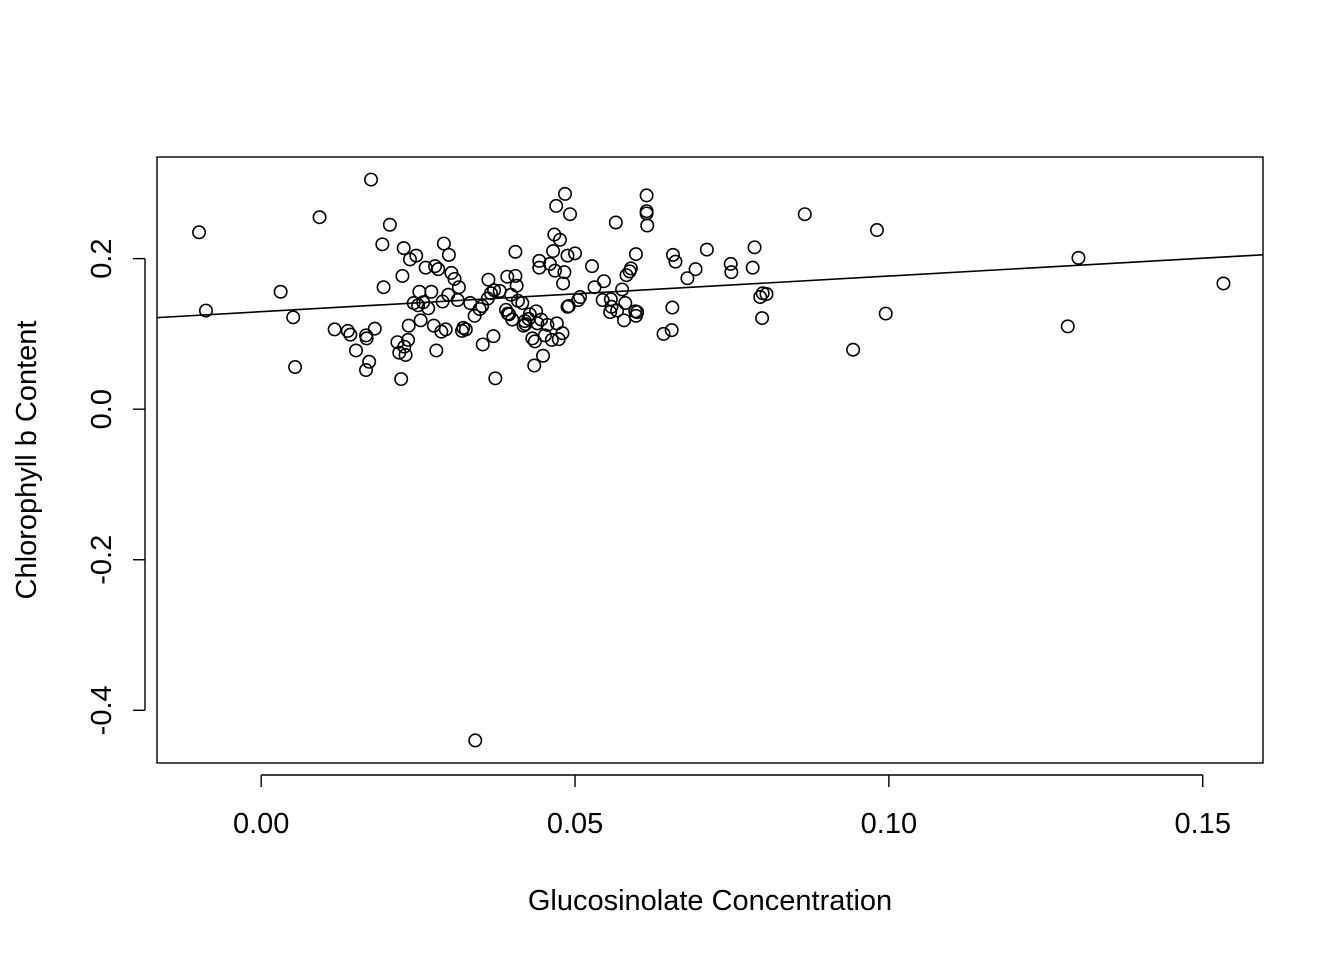 This screenshot has height=960, width=1344. Describe the element at coordinates (261, 824) in the screenshot. I see `x-tick-label: 0.00` at that location.